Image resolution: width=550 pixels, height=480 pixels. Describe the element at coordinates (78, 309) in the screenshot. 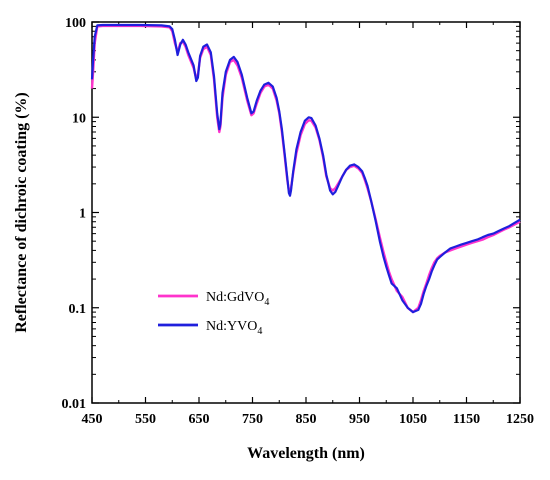

I see `y-tick-label: 0.1` at that location.